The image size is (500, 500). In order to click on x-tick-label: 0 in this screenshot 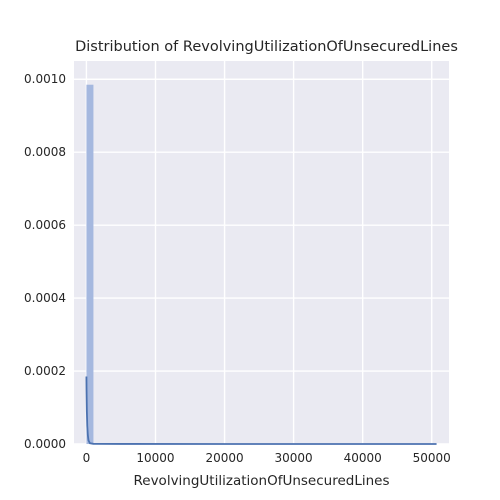, I will do `click(87, 458)`.